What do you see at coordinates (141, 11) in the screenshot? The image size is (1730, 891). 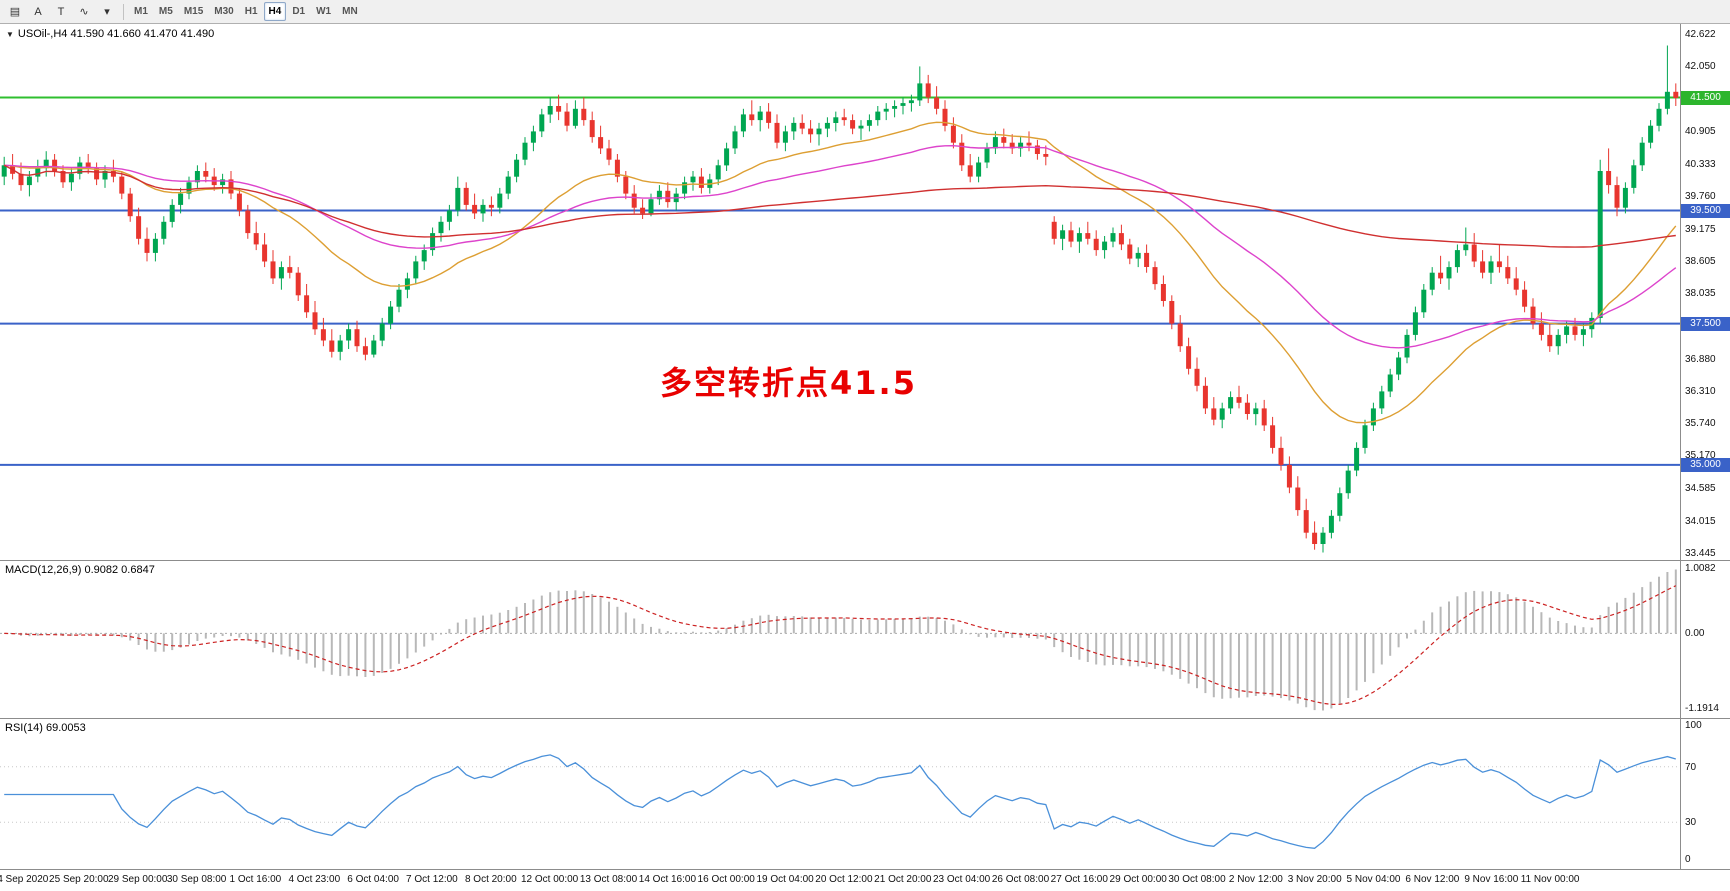 I see `timeframe-button-m1: M1` at bounding box center [141, 11].